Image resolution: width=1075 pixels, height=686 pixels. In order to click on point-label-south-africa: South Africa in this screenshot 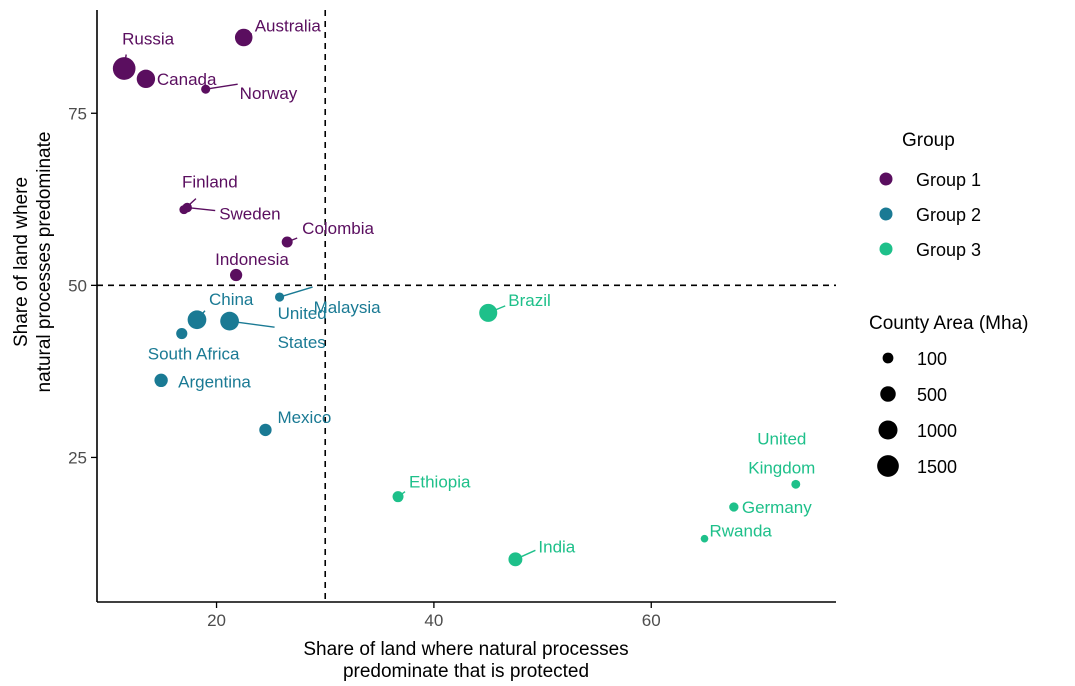, I will do `click(194, 354)`.